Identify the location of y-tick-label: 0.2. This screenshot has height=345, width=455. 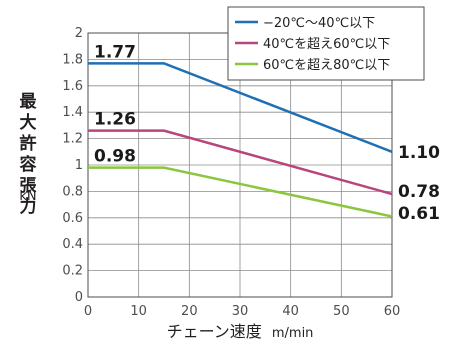
(72, 271).